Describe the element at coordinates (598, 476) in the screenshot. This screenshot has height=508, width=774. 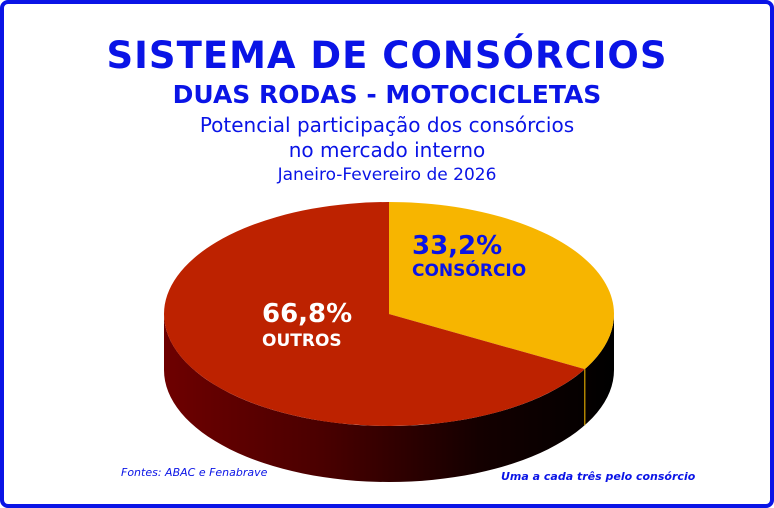
I see `footer-note: Uma a cada três pelo consórcio` at that location.